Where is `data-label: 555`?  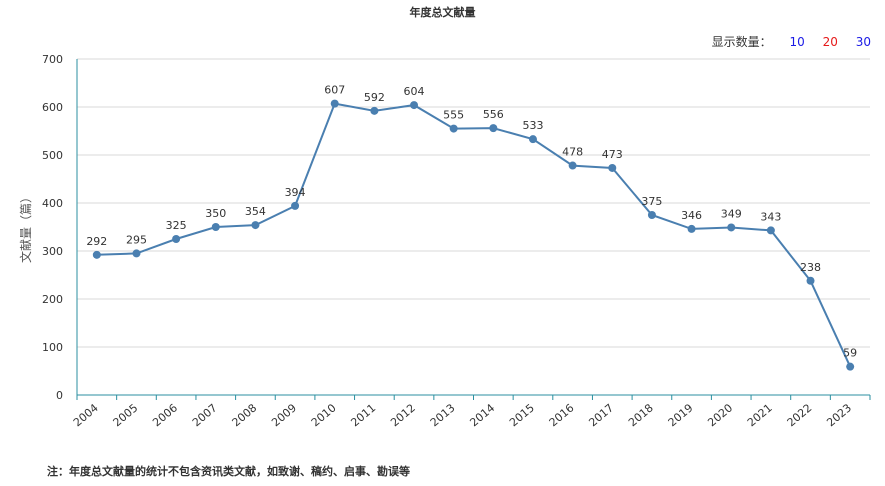 data-label: 555 is located at coordinates (453, 115).